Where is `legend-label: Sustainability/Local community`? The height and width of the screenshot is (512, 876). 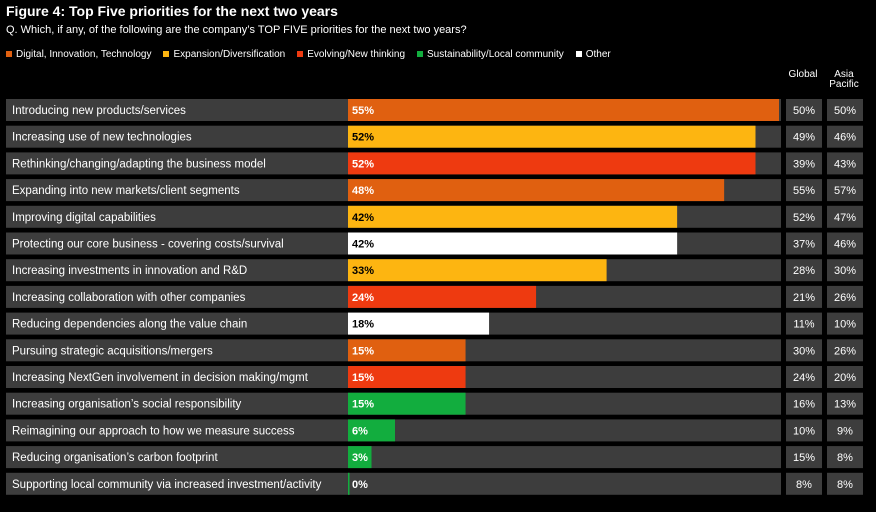
legend-label: Sustainability/Local community is located at coordinates (495, 54).